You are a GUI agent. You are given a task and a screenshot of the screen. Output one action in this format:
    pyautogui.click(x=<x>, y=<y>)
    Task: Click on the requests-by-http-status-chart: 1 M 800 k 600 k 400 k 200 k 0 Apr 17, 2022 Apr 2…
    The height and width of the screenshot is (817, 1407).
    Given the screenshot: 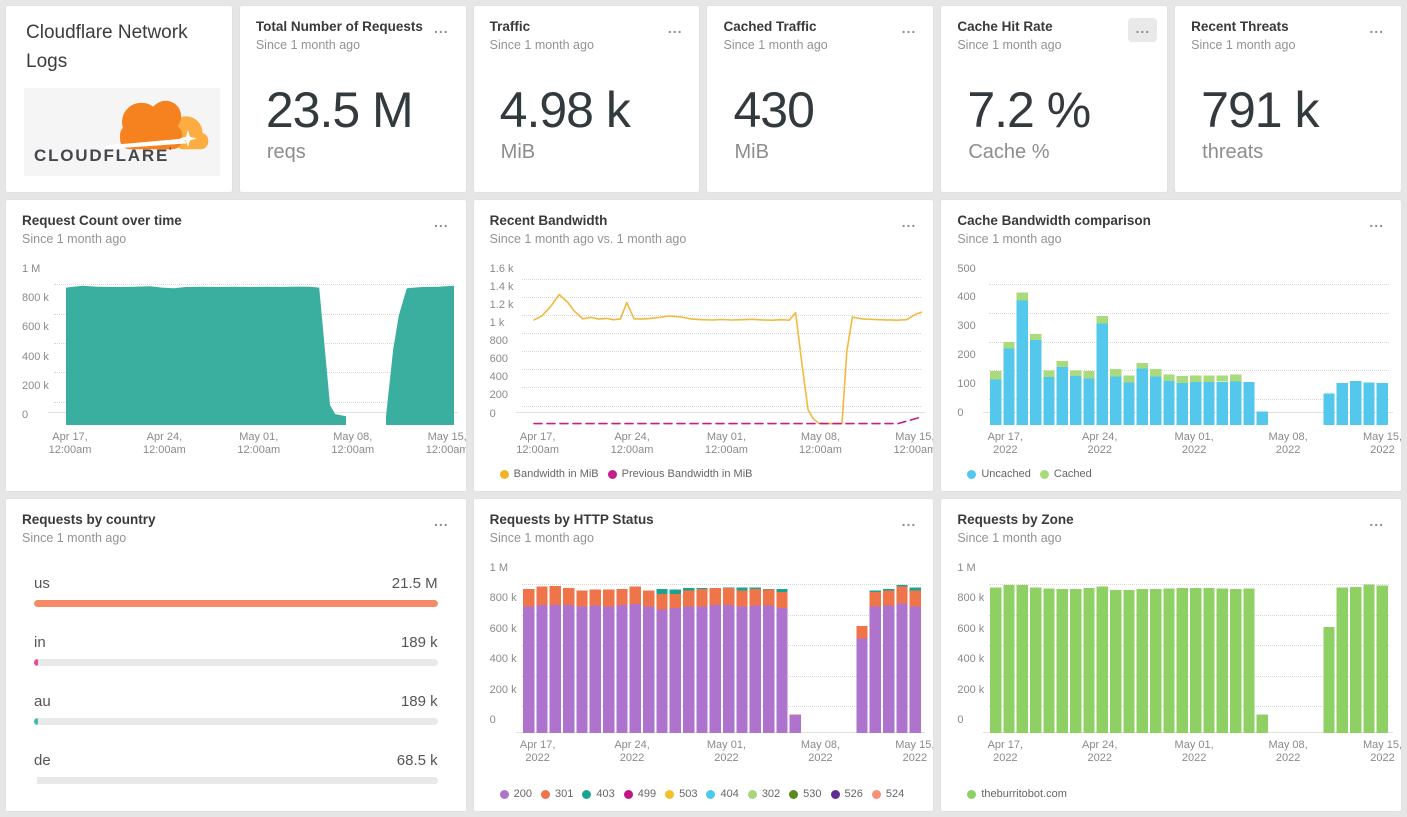 What is the action you would take?
    pyautogui.click(x=704, y=665)
    